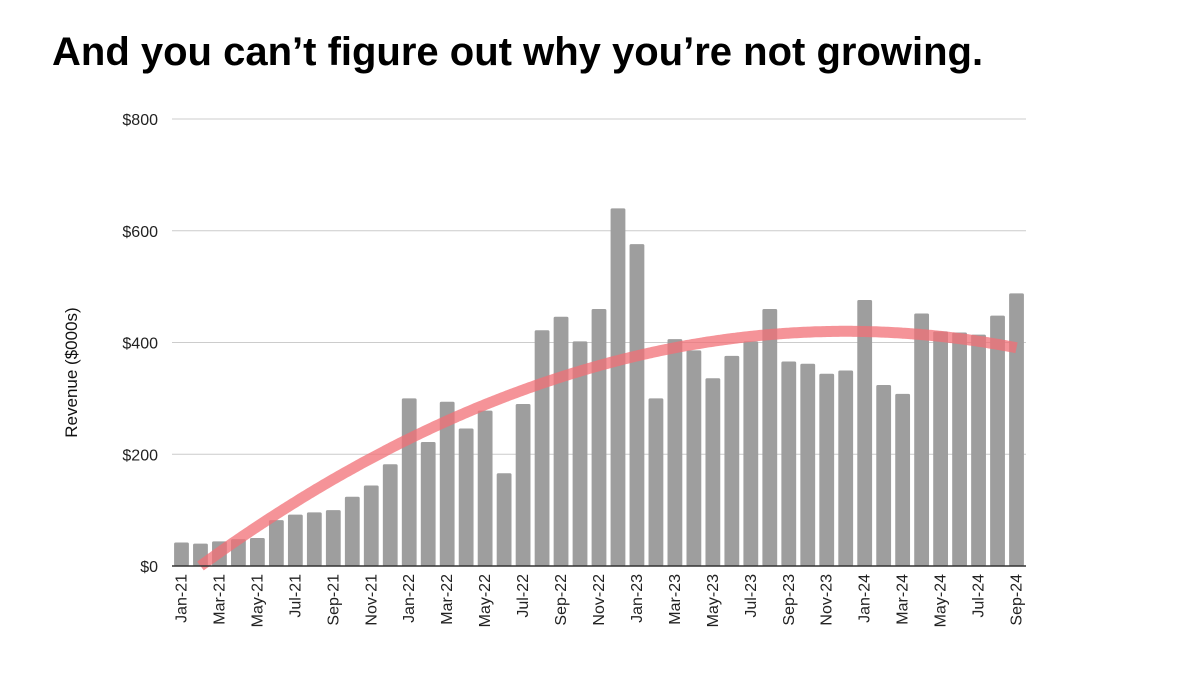 The width and height of the screenshot is (1200, 675). What do you see at coordinates (751, 596) in the screenshot?
I see `x-tick-label: Jul-23` at bounding box center [751, 596].